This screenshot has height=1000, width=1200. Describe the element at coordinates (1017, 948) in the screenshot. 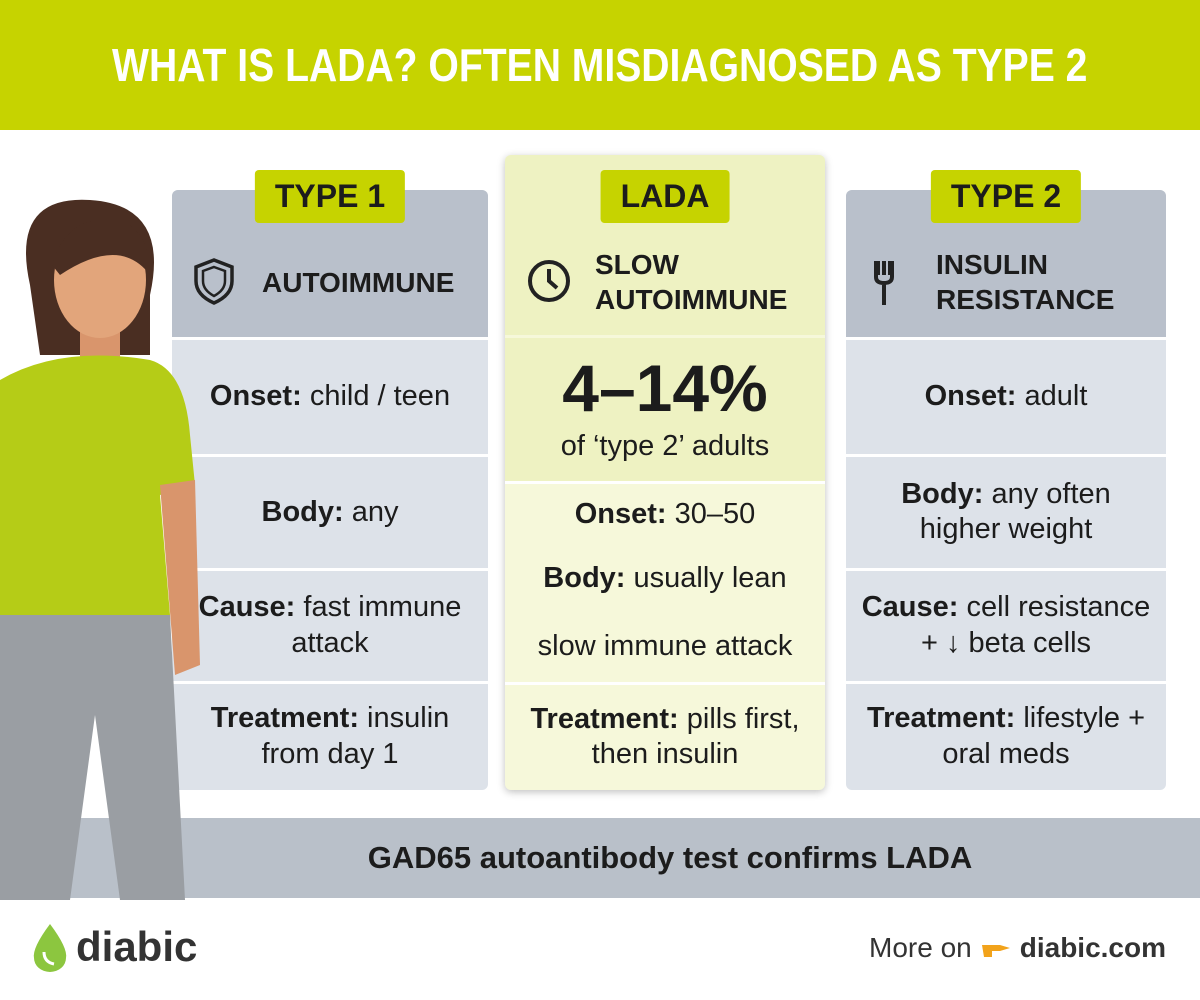

I see `footer-link: More on diabic.com` at that location.